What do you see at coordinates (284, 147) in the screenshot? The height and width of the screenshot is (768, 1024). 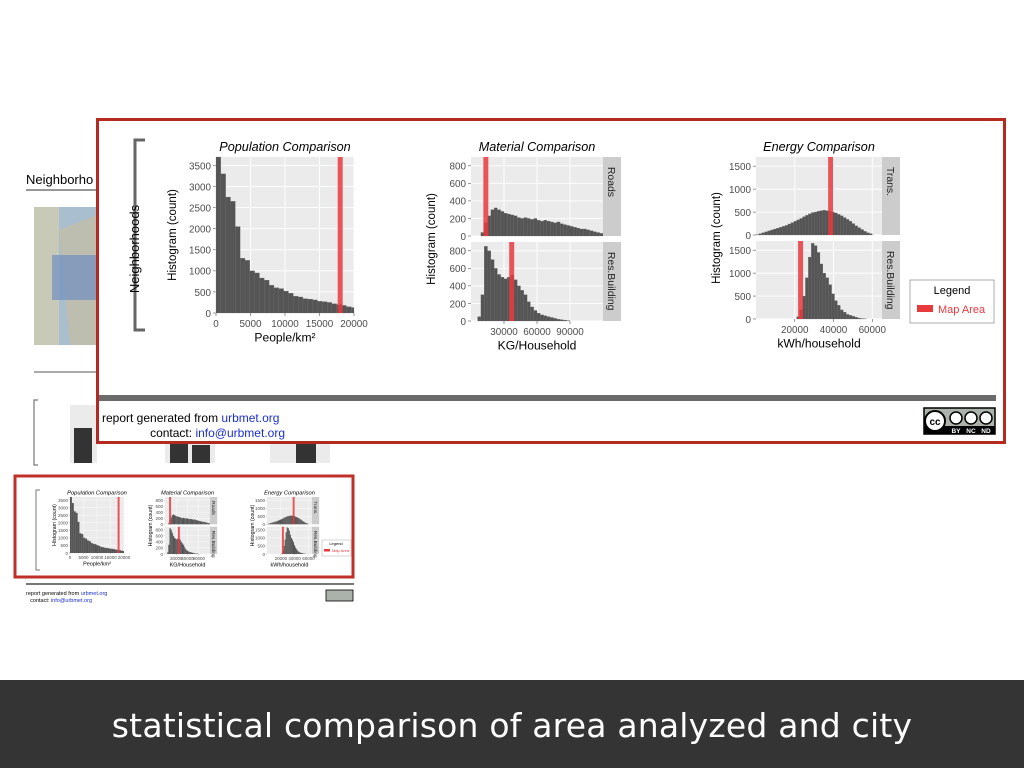 I see `population-title: Population Comparison` at bounding box center [284, 147].